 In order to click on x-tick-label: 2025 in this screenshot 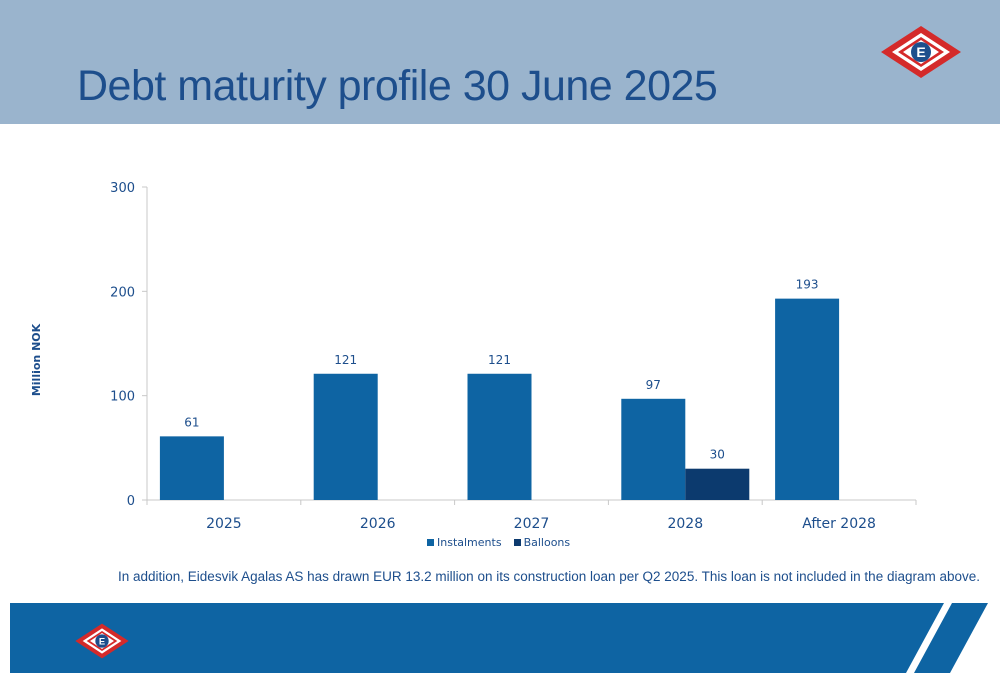, I will do `click(224, 524)`.